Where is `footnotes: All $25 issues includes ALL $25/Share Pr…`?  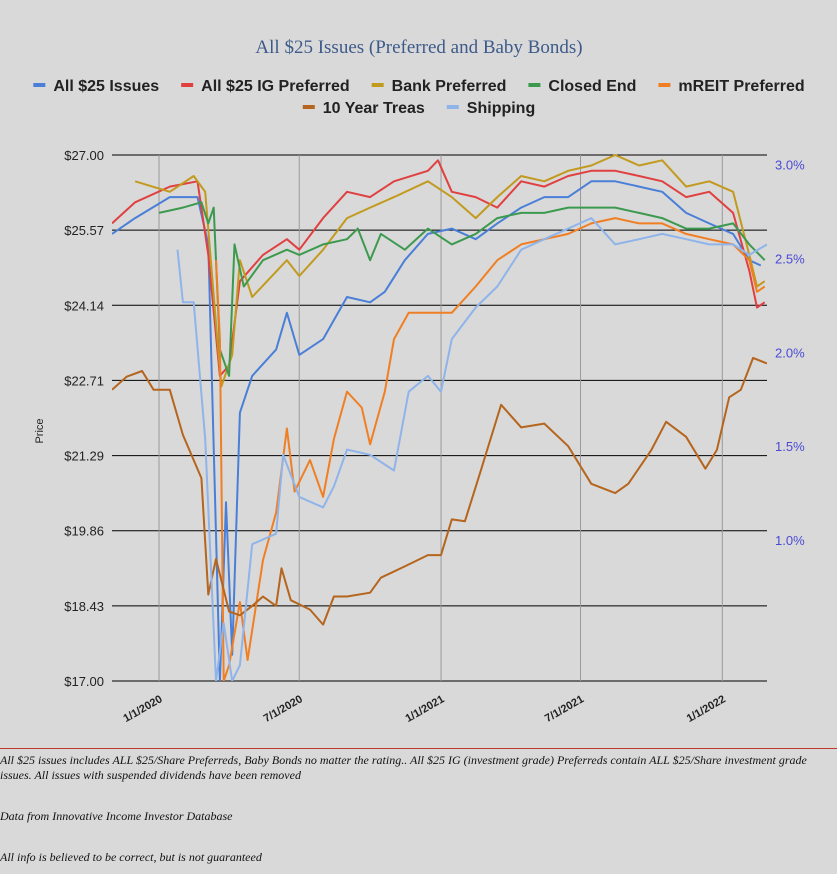 footnotes: All $25 issues includes ALL $25/Share Pr… is located at coordinates (418, 811).